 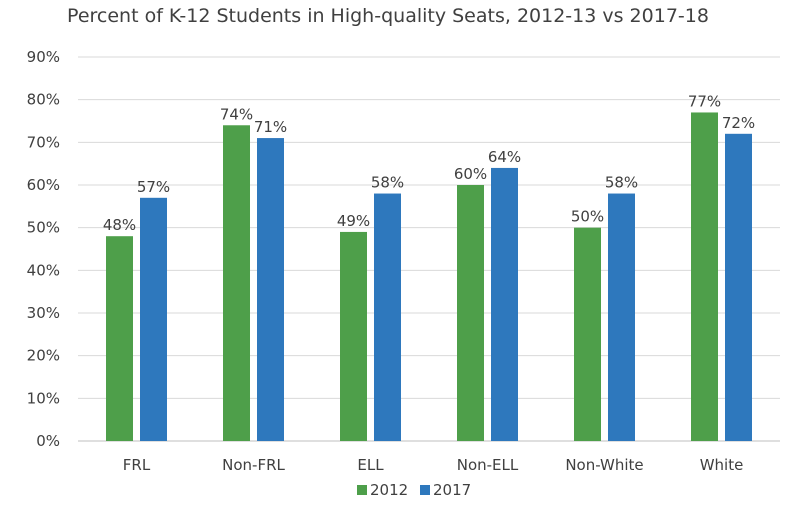 What do you see at coordinates (370, 465) in the screenshot?
I see `x-tick-label: ELL` at bounding box center [370, 465].